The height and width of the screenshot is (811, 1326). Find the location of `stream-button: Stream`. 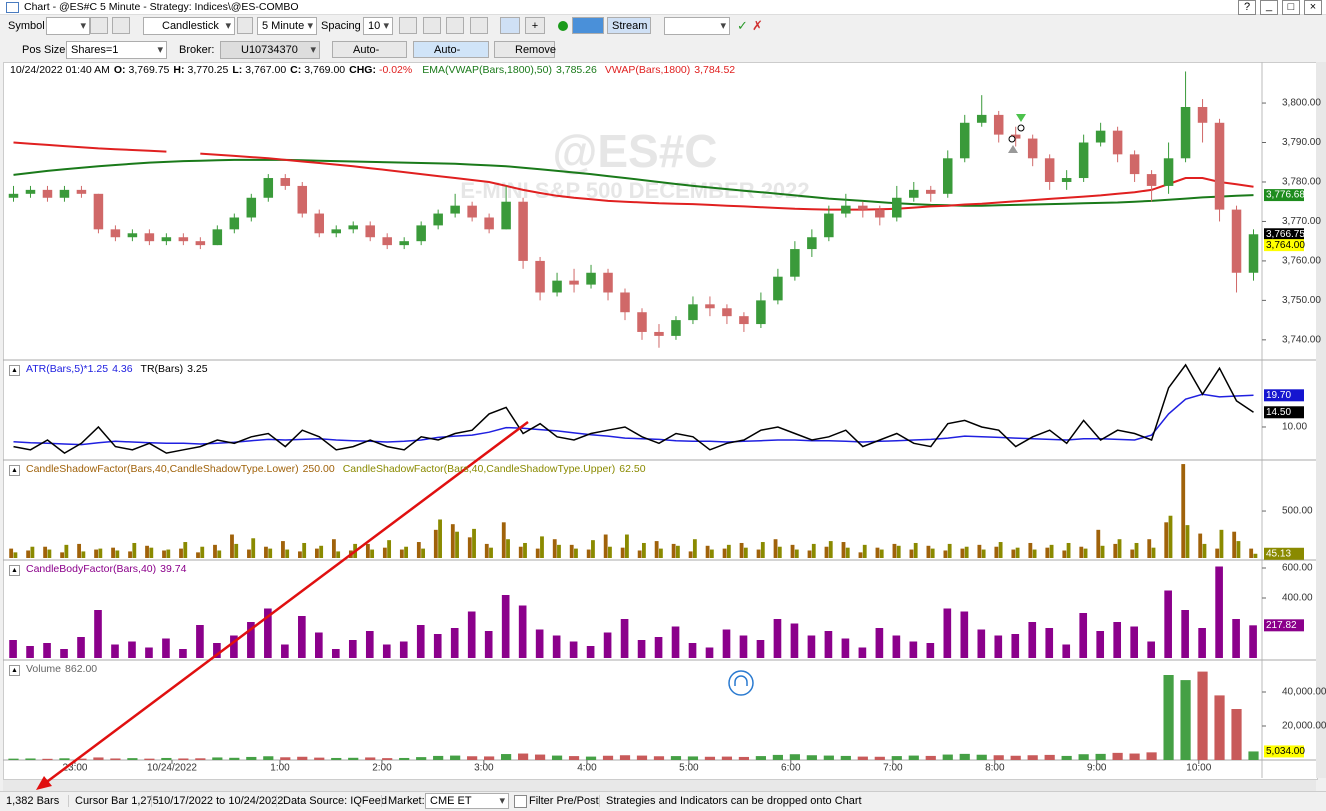

stream-button: Stream is located at coordinates (629, 25).